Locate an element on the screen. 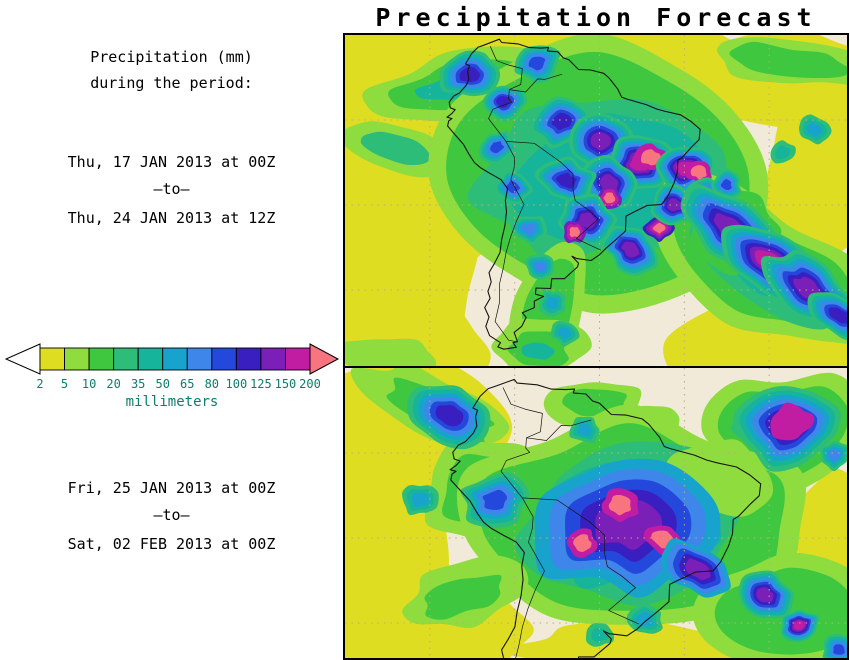 Image resolution: width=850 pixels, height=660 pixels. period-1-end: Thu, 24 JAN 2013 at 12Z is located at coordinates (171, 218).